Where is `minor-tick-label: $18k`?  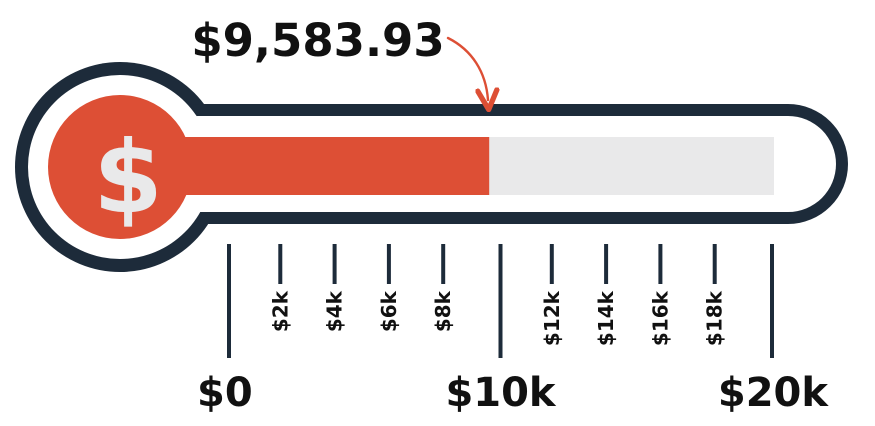
minor-tick-label: $18k is located at coordinates (715, 318).